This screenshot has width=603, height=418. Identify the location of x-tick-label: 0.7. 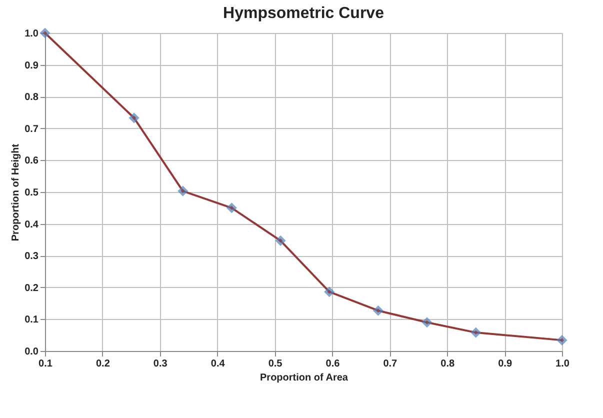
(390, 364).